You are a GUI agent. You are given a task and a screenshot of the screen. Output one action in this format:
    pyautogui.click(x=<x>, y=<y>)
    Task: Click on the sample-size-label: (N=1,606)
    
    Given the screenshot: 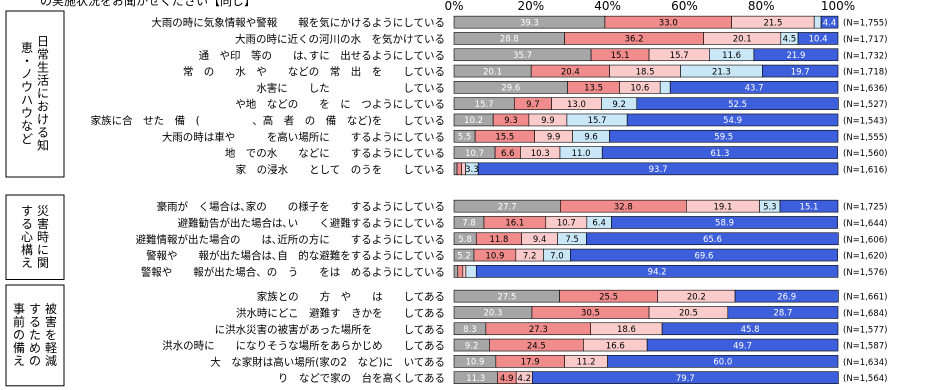 What is the action you would take?
    pyautogui.click(x=865, y=240)
    